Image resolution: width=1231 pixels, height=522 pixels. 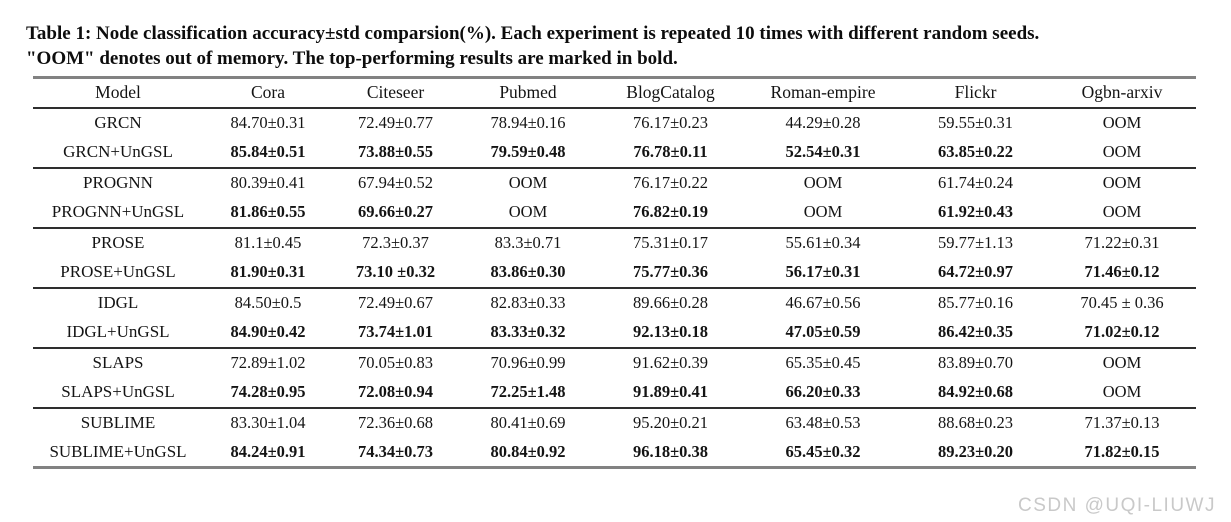 I want to click on value-cell: 83.33±0.32, so click(x=528, y=331).